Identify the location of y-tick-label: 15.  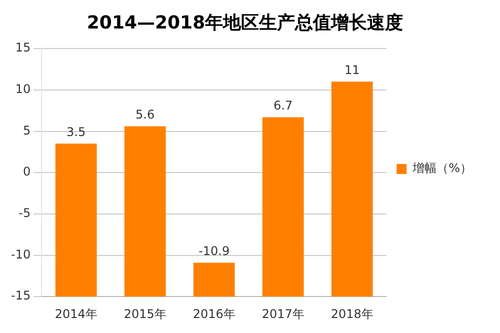
(23, 47).